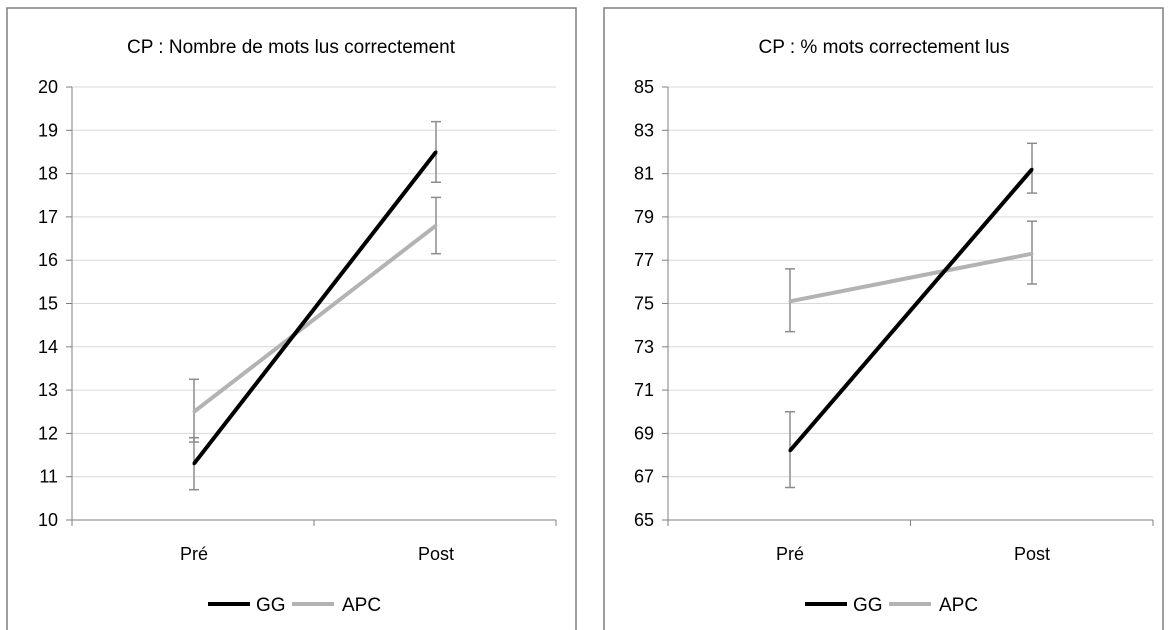 Image resolution: width=1169 pixels, height=630 pixels. I want to click on y-tick-label: 69, so click(644, 433).